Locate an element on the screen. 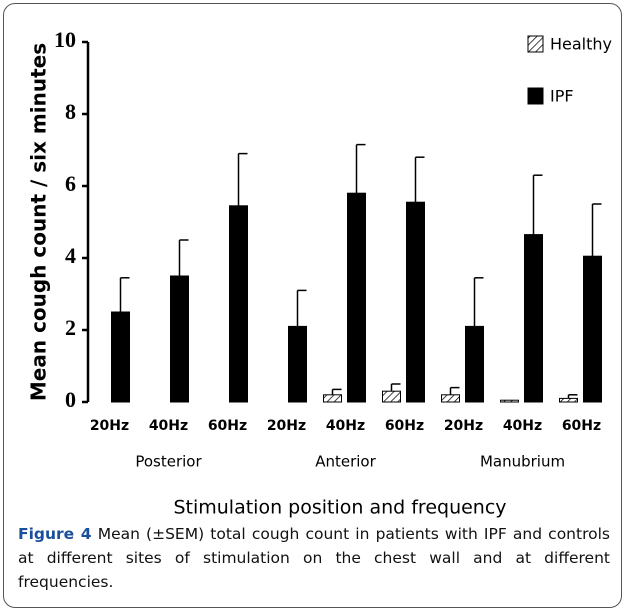  y-tick-label: 8 is located at coordinates (70, 111).